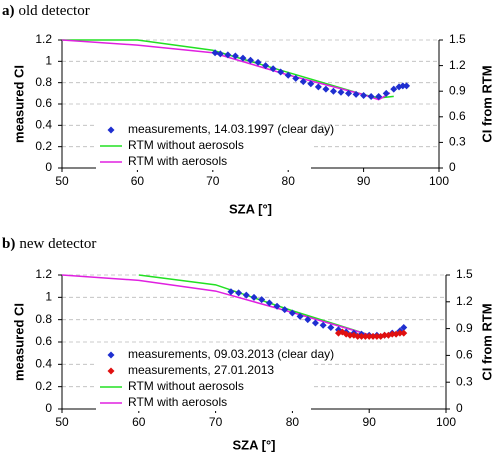 This screenshot has height=457, width=500. What do you see at coordinates (49, 244) in the screenshot?
I see `panel-title: b) new detector` at bounding box center [49, 244].